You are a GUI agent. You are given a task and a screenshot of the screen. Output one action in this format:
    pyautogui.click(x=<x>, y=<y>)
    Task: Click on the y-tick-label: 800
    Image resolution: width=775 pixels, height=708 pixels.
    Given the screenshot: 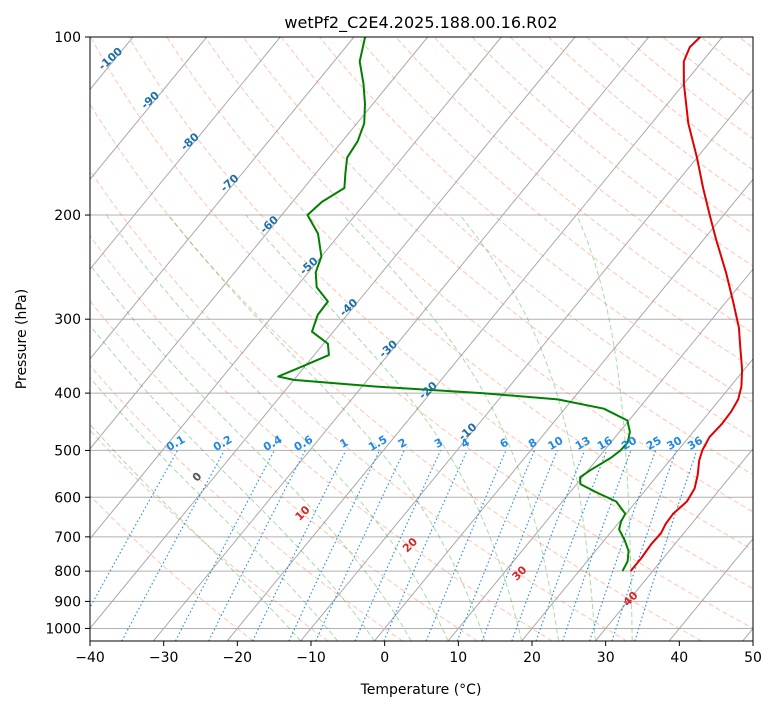 What is the action you would take?
    pyautogui.click(x=67, y=572)
    